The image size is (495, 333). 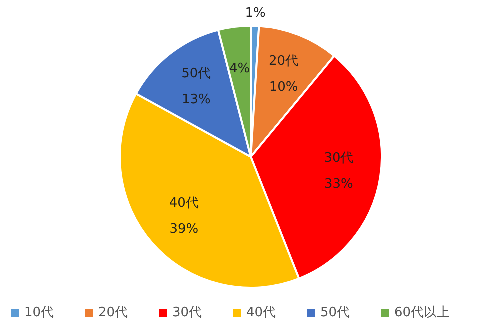 I want to click on legend-label: 40代, so click(x=261, y=313).